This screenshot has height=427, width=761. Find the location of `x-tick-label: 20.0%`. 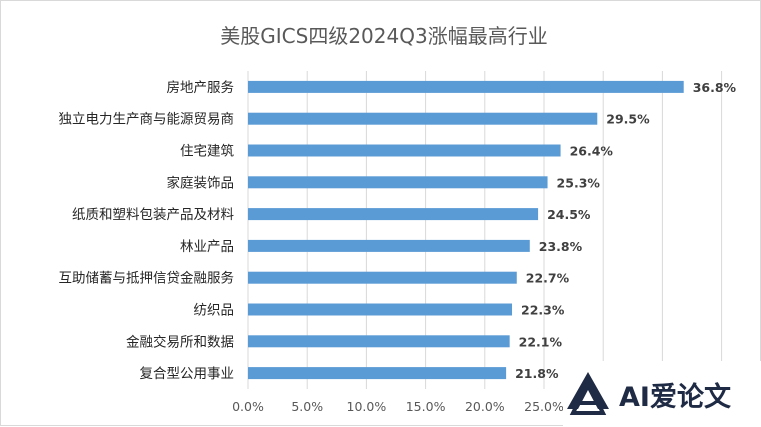

x-tick-label: 20.0% is located at coordinates (485, 406).